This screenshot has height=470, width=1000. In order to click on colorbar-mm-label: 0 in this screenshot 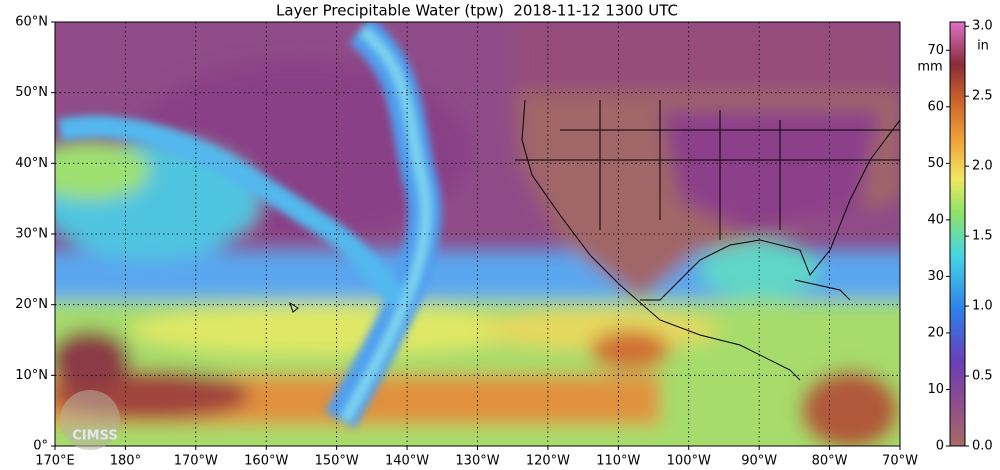, I will do `click(940, 446)`.